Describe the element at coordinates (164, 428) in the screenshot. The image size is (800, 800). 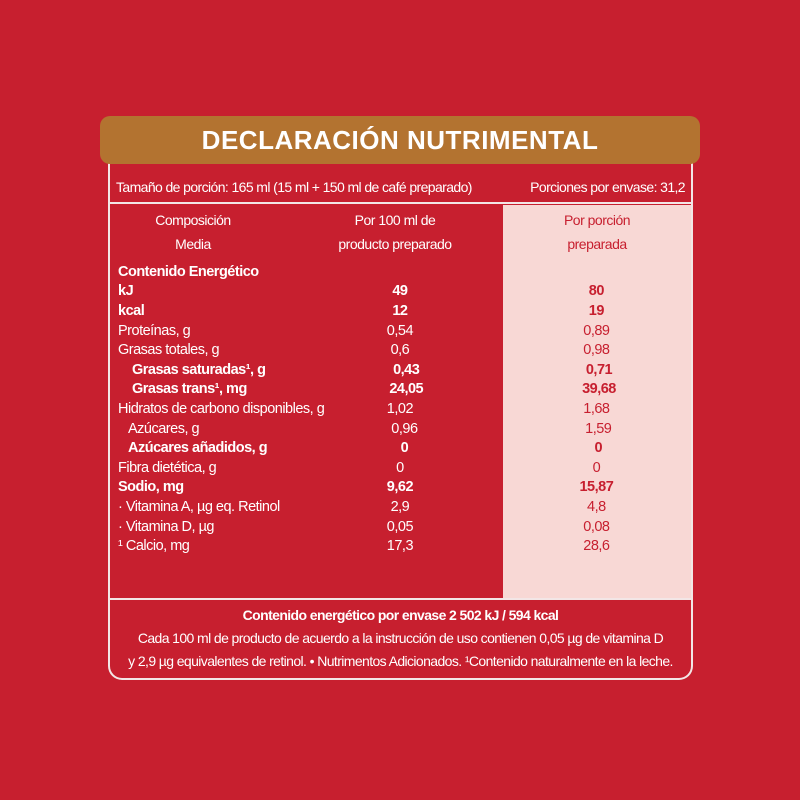
I see `nutrient-label: Azúcares, g` at that location.